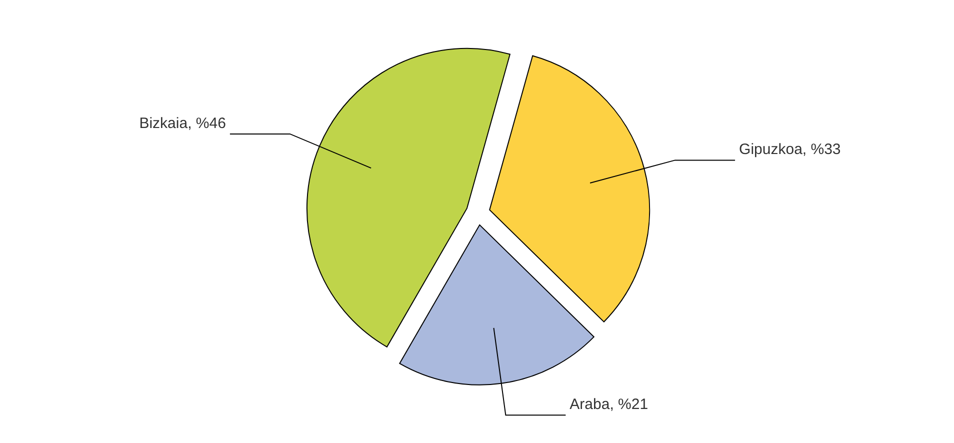  I want to click on slice-label: Araba, %21, so click(609, 405).